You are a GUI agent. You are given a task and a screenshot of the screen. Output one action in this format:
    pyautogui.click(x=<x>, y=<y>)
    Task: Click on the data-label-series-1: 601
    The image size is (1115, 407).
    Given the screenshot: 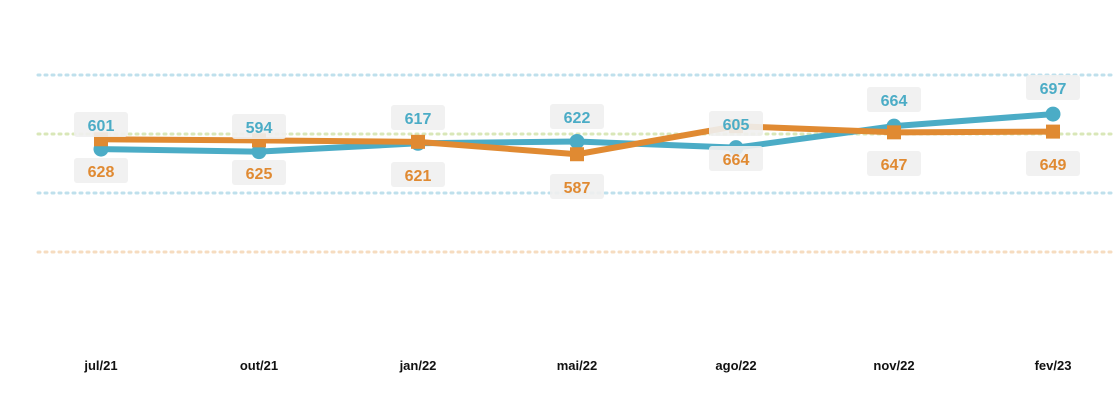 What is the action you would take?
    pyautogui.click(x=101, y=126)
    